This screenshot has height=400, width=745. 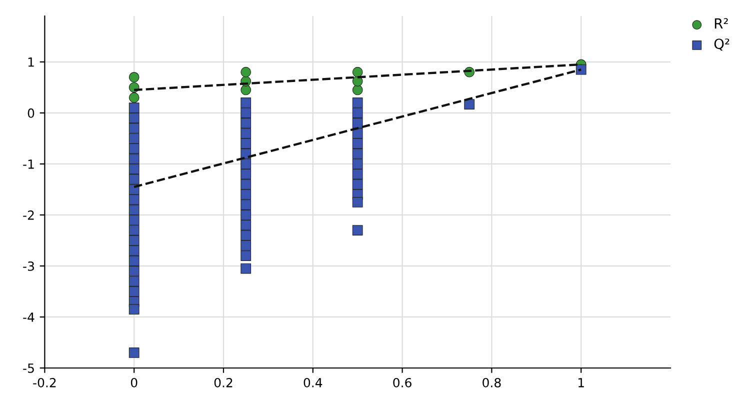 What do you see at coordinates (402, 383) in the screenshot?
I see `x-tick-label: 0.6` at bounding box center [402, 383].